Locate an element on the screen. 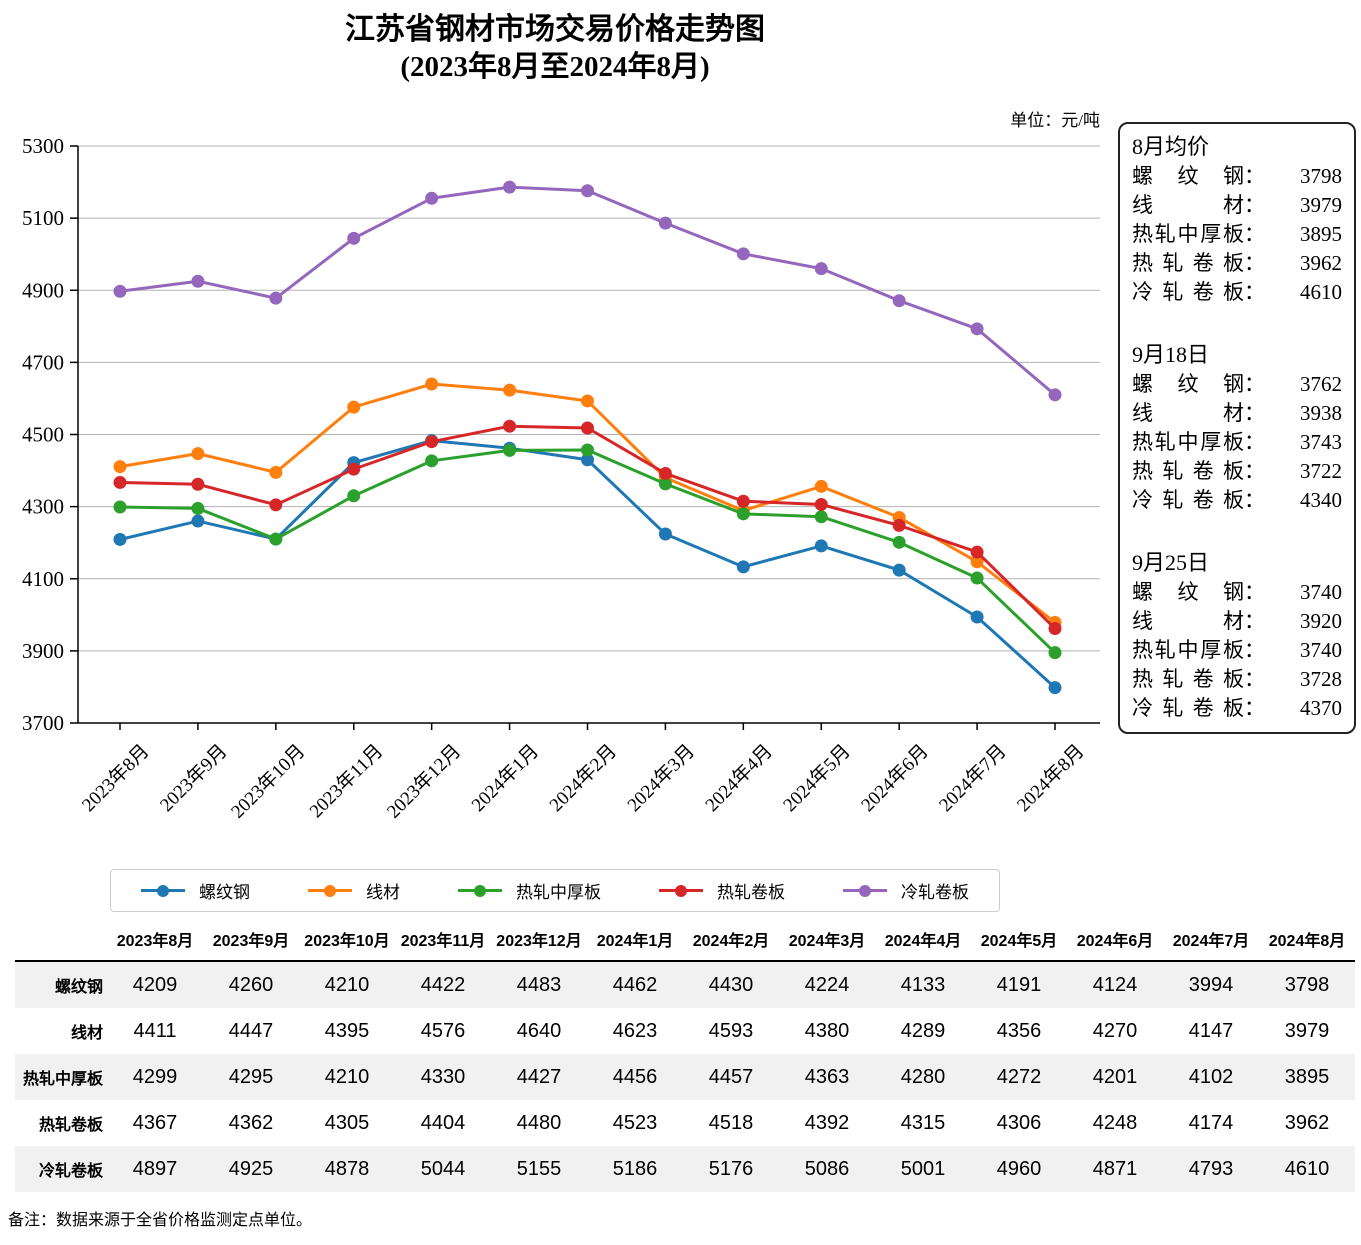 This screenshot has height=1245, width=1361. stat-row: 螺纹钢： 3798 is located at coordinates (1237, 176).